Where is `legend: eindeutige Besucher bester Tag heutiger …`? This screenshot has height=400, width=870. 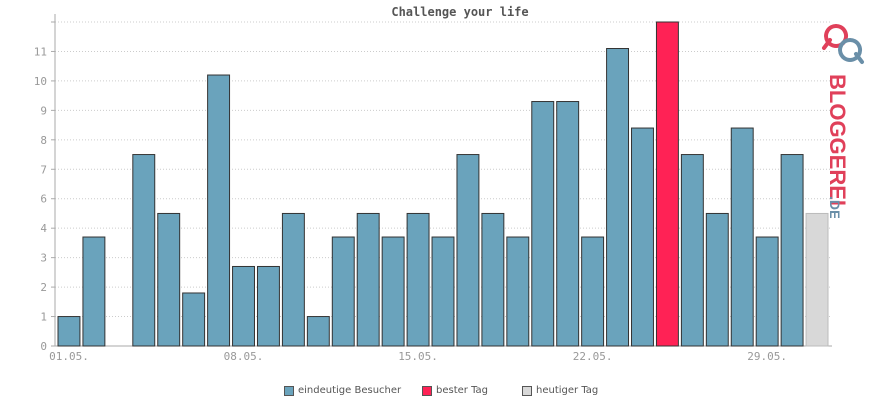
legend: eindeutige Besucher bester Tag heutiger … is located at coordinates (435, 391).